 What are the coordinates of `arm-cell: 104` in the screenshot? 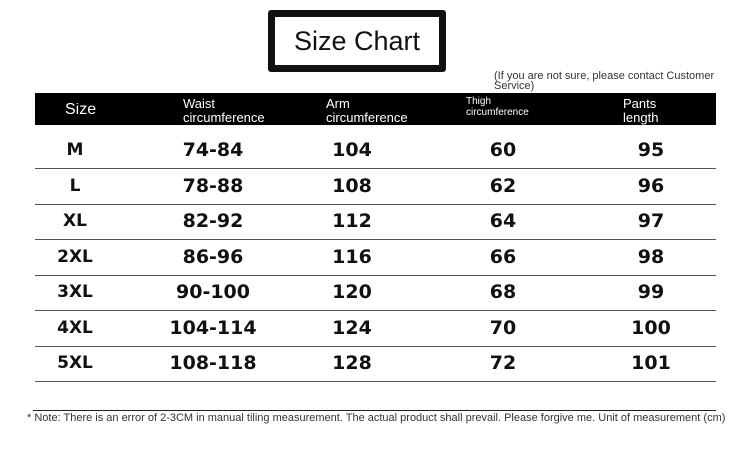 It's located at (352, 150).